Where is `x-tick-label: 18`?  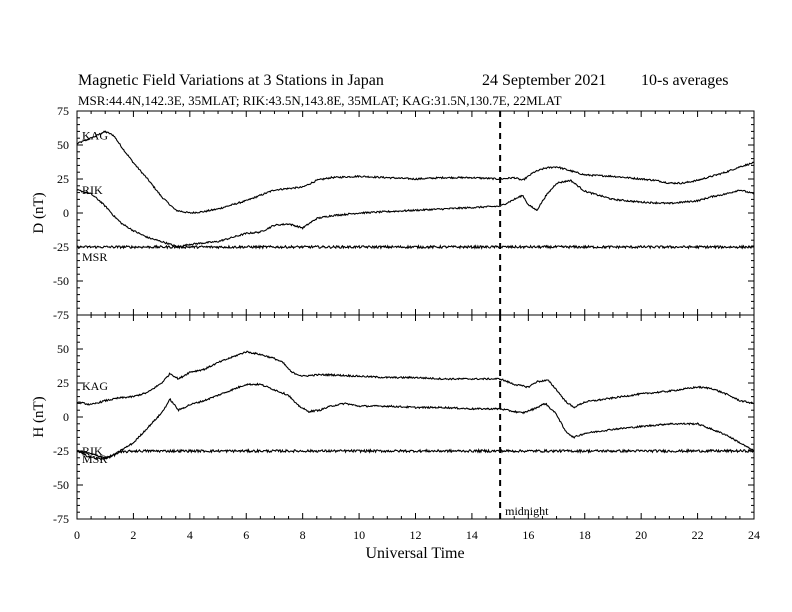 x-tick-label: 18 is located at coordinates (585, 535).